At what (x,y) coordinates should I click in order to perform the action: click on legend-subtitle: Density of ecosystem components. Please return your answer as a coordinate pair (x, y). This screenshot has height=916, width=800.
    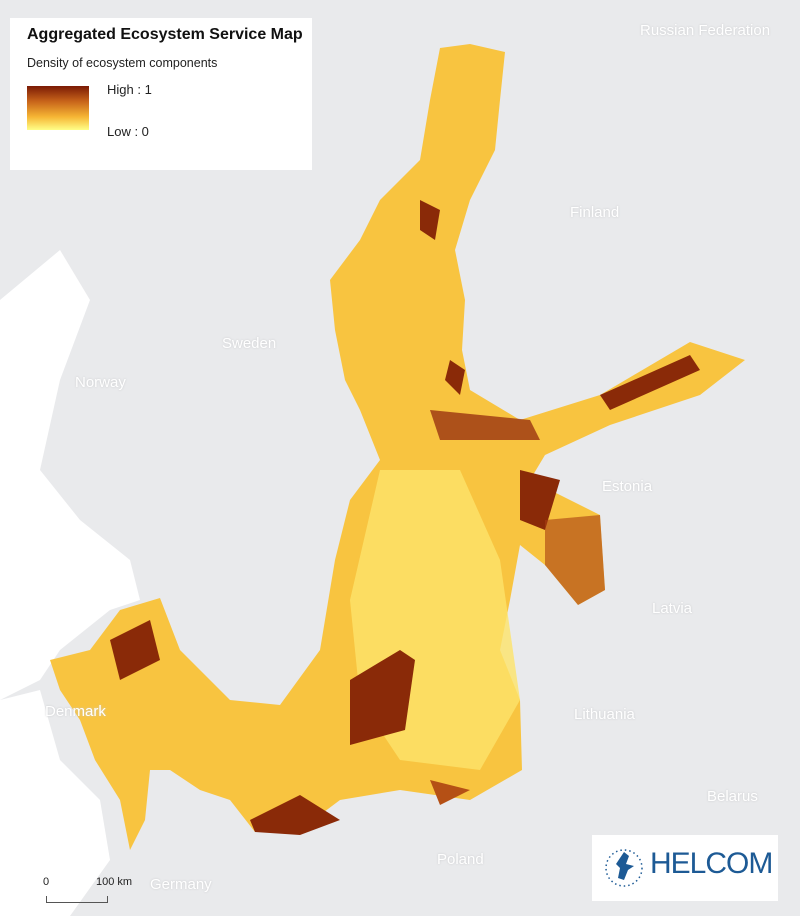
    Looking at the image, I should click on (122, 63).